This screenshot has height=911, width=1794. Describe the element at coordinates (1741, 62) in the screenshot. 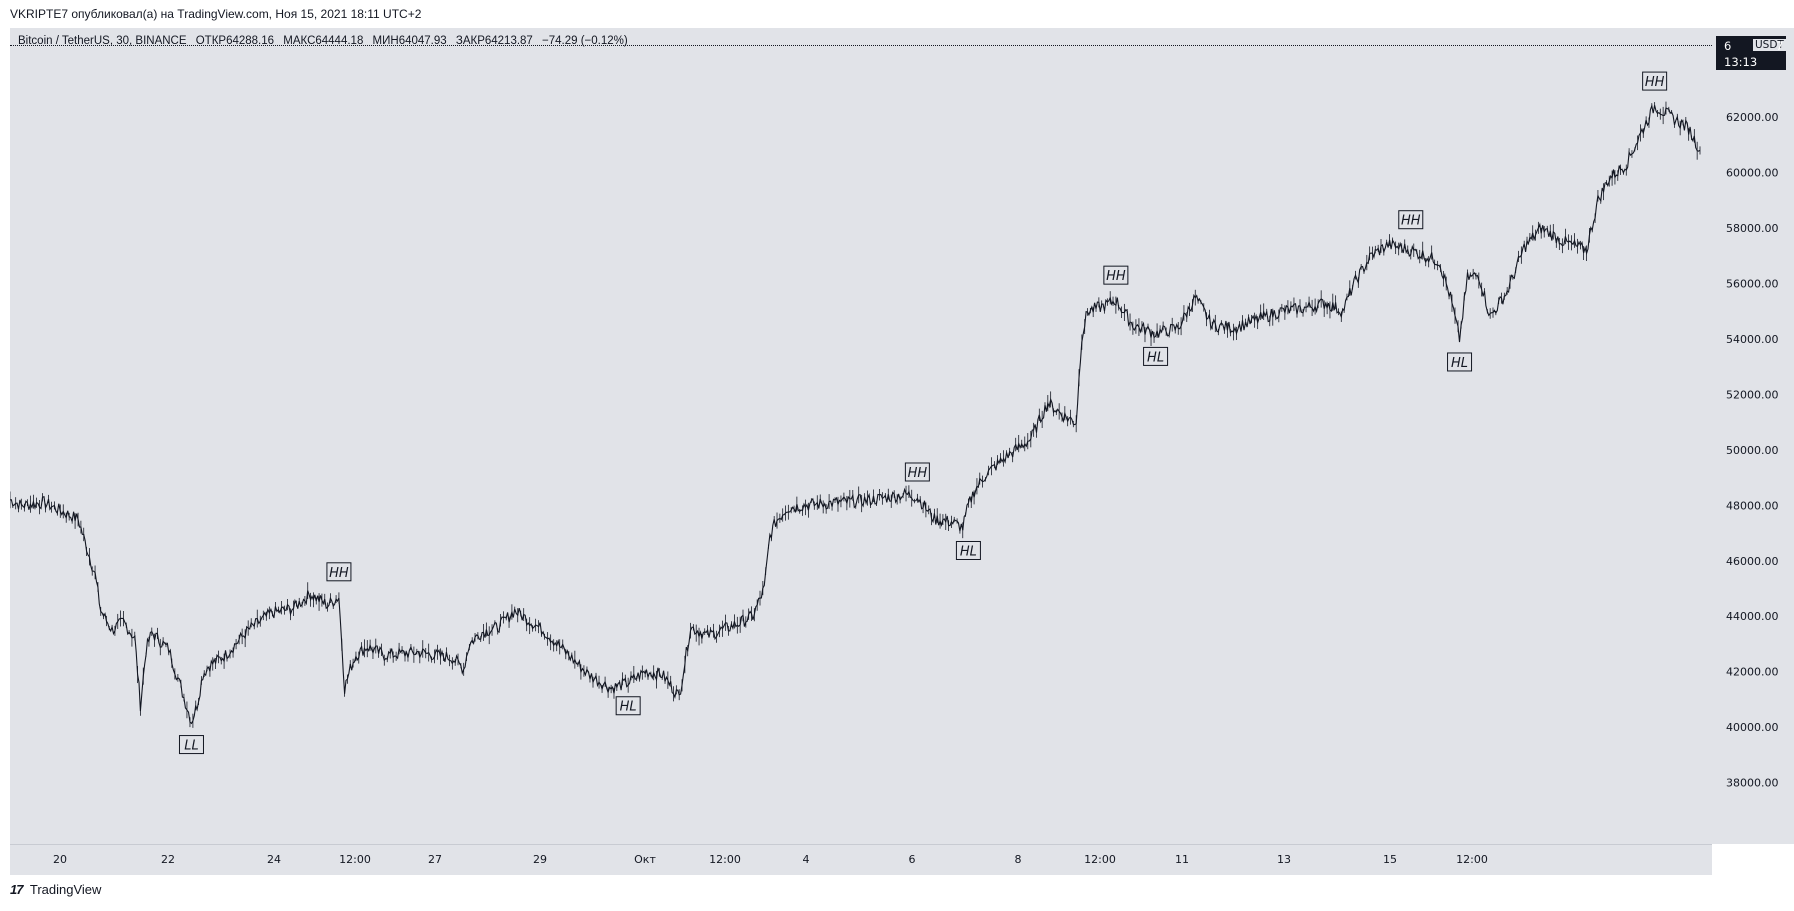

I see `bar-countdown: 13:13` at that location.